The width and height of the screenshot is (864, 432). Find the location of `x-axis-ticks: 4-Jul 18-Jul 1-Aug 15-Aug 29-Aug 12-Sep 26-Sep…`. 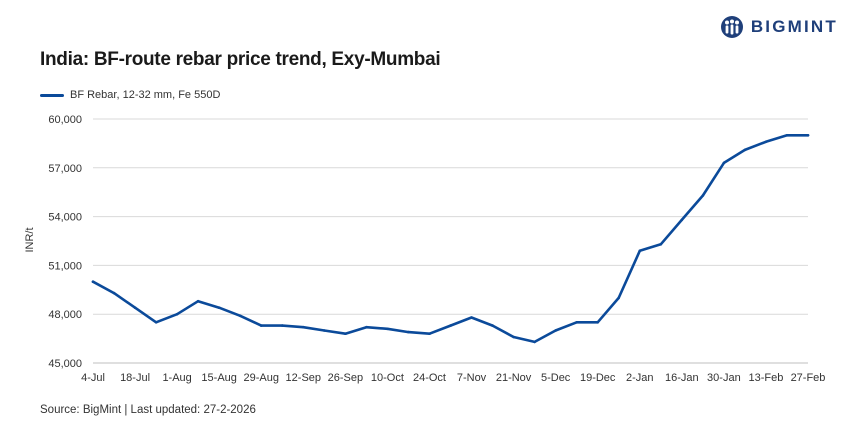

x-axis-ticks: 4-Jul 18-Jul 1-Aug 15-Aug 29-Aug 12-Sep 26-Sep… is located at coordinates (453, 378).